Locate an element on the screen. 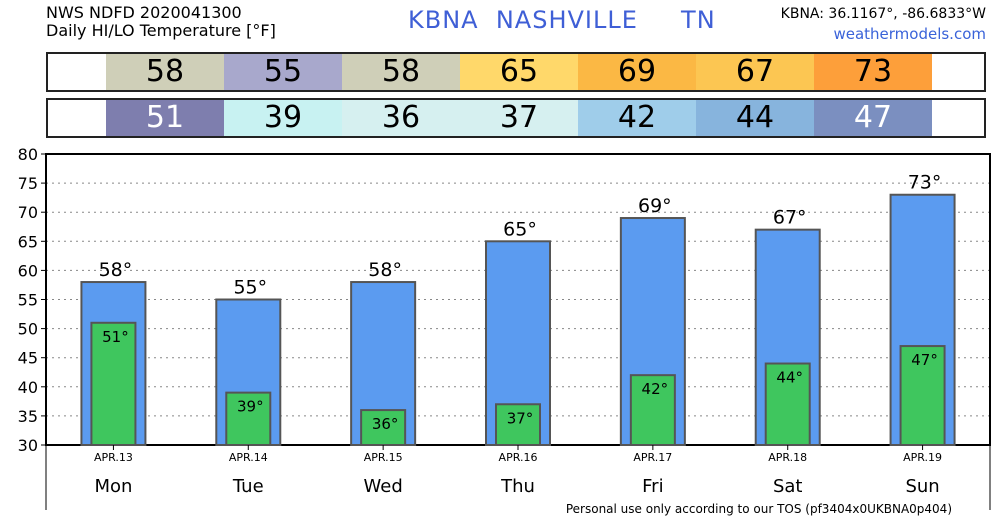 This screenshot has height=520, width=1000. high-temp-cell-3: 65 is located at coordinates (519, 72).